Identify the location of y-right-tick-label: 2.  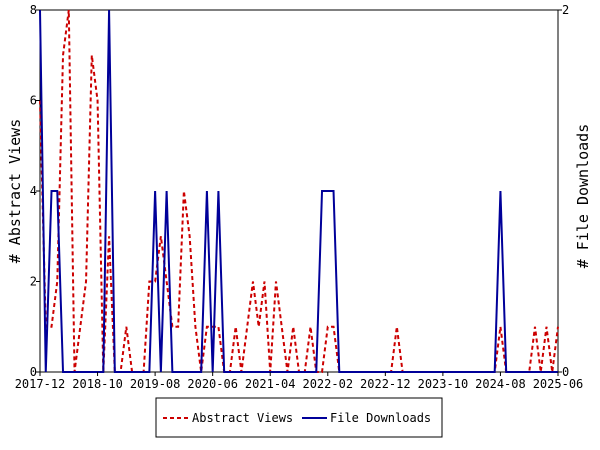
(565, 10).